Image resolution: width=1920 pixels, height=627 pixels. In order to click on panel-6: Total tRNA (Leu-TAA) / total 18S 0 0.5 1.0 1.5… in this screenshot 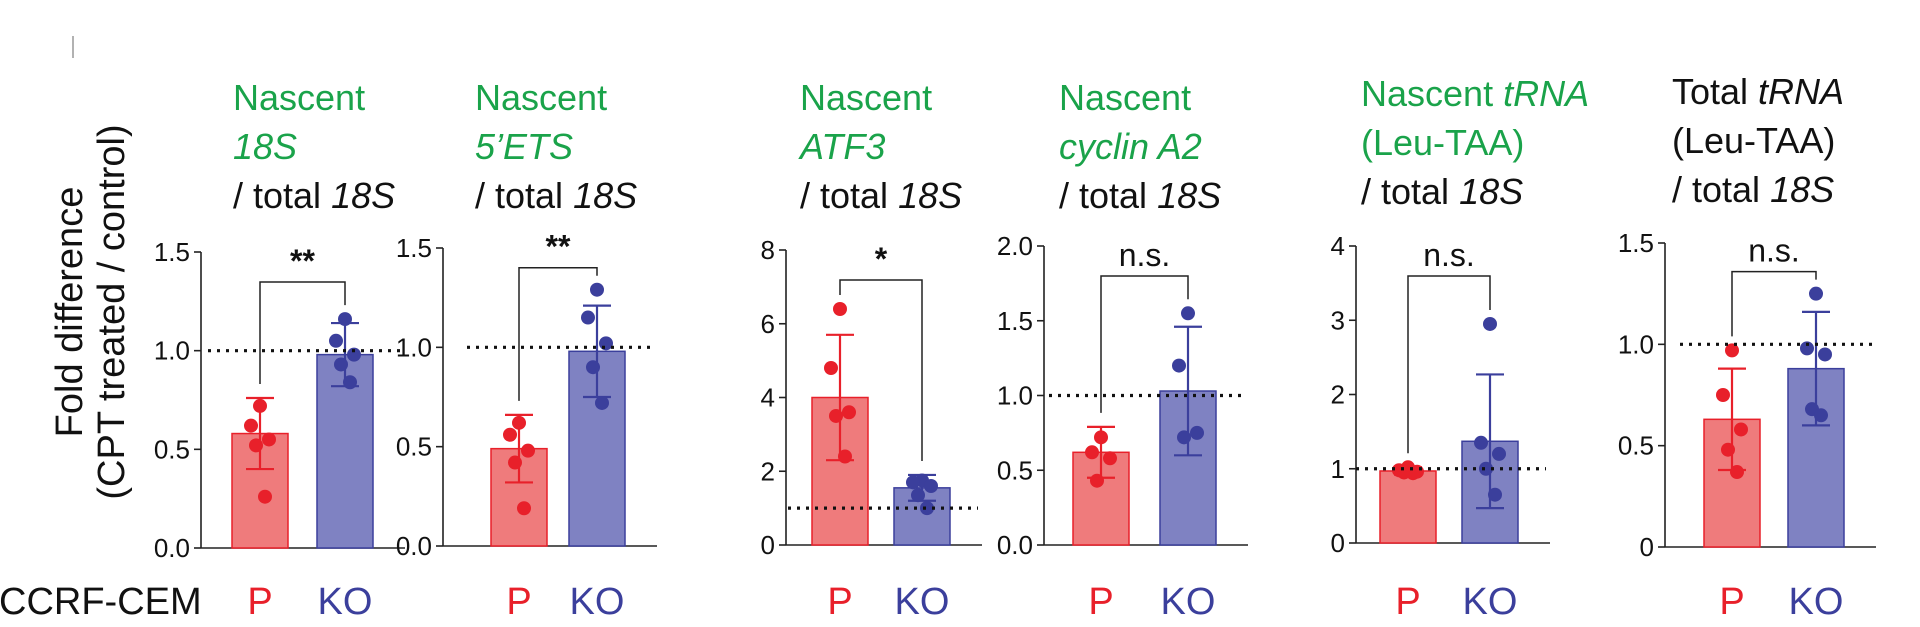, I will do `click(1747, 347)`.